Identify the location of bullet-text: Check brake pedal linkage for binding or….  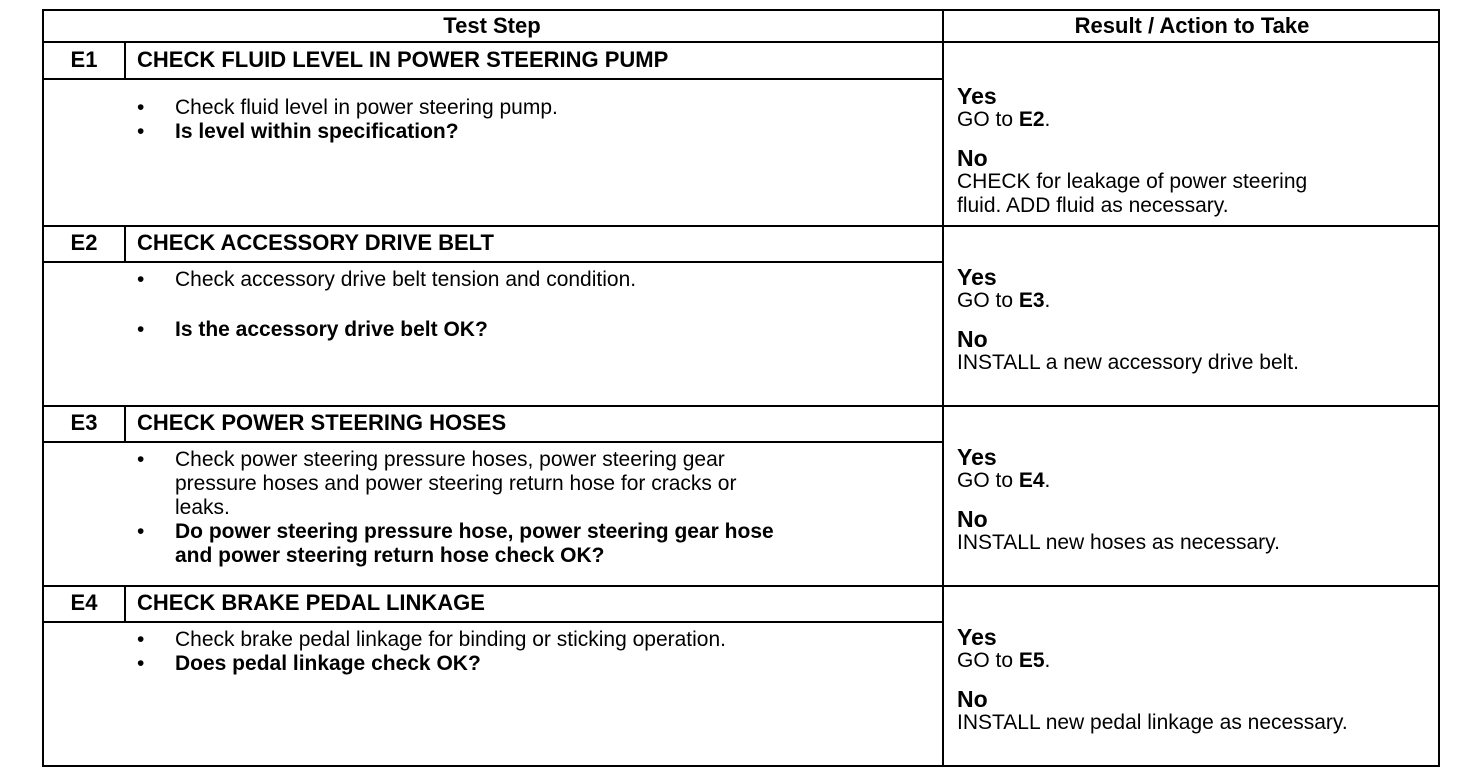
(450, 640).